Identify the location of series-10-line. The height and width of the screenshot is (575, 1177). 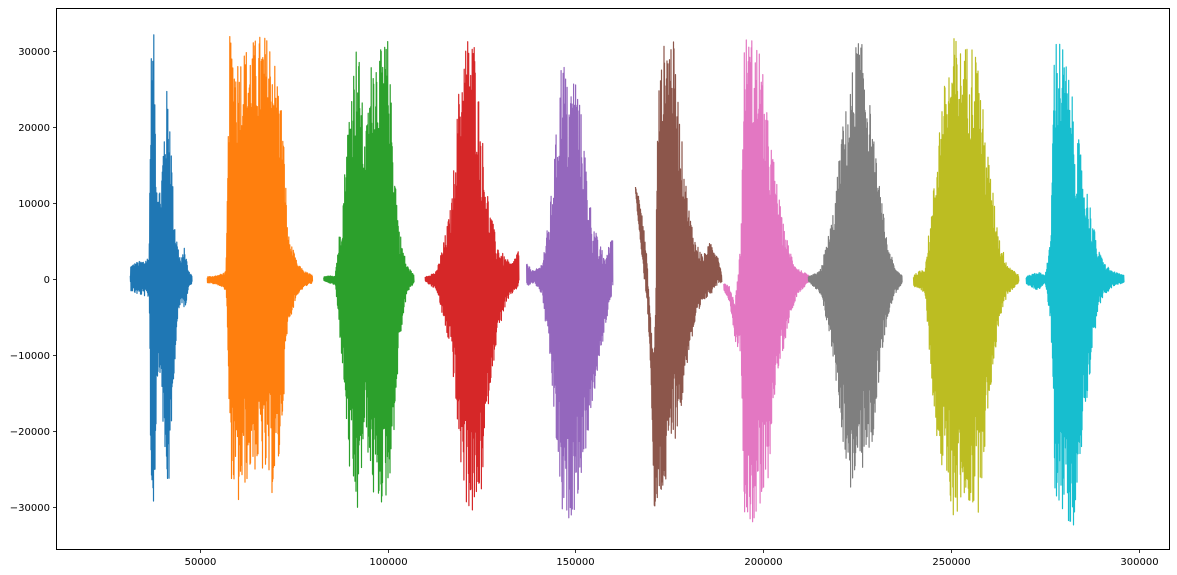
(1075, 284).